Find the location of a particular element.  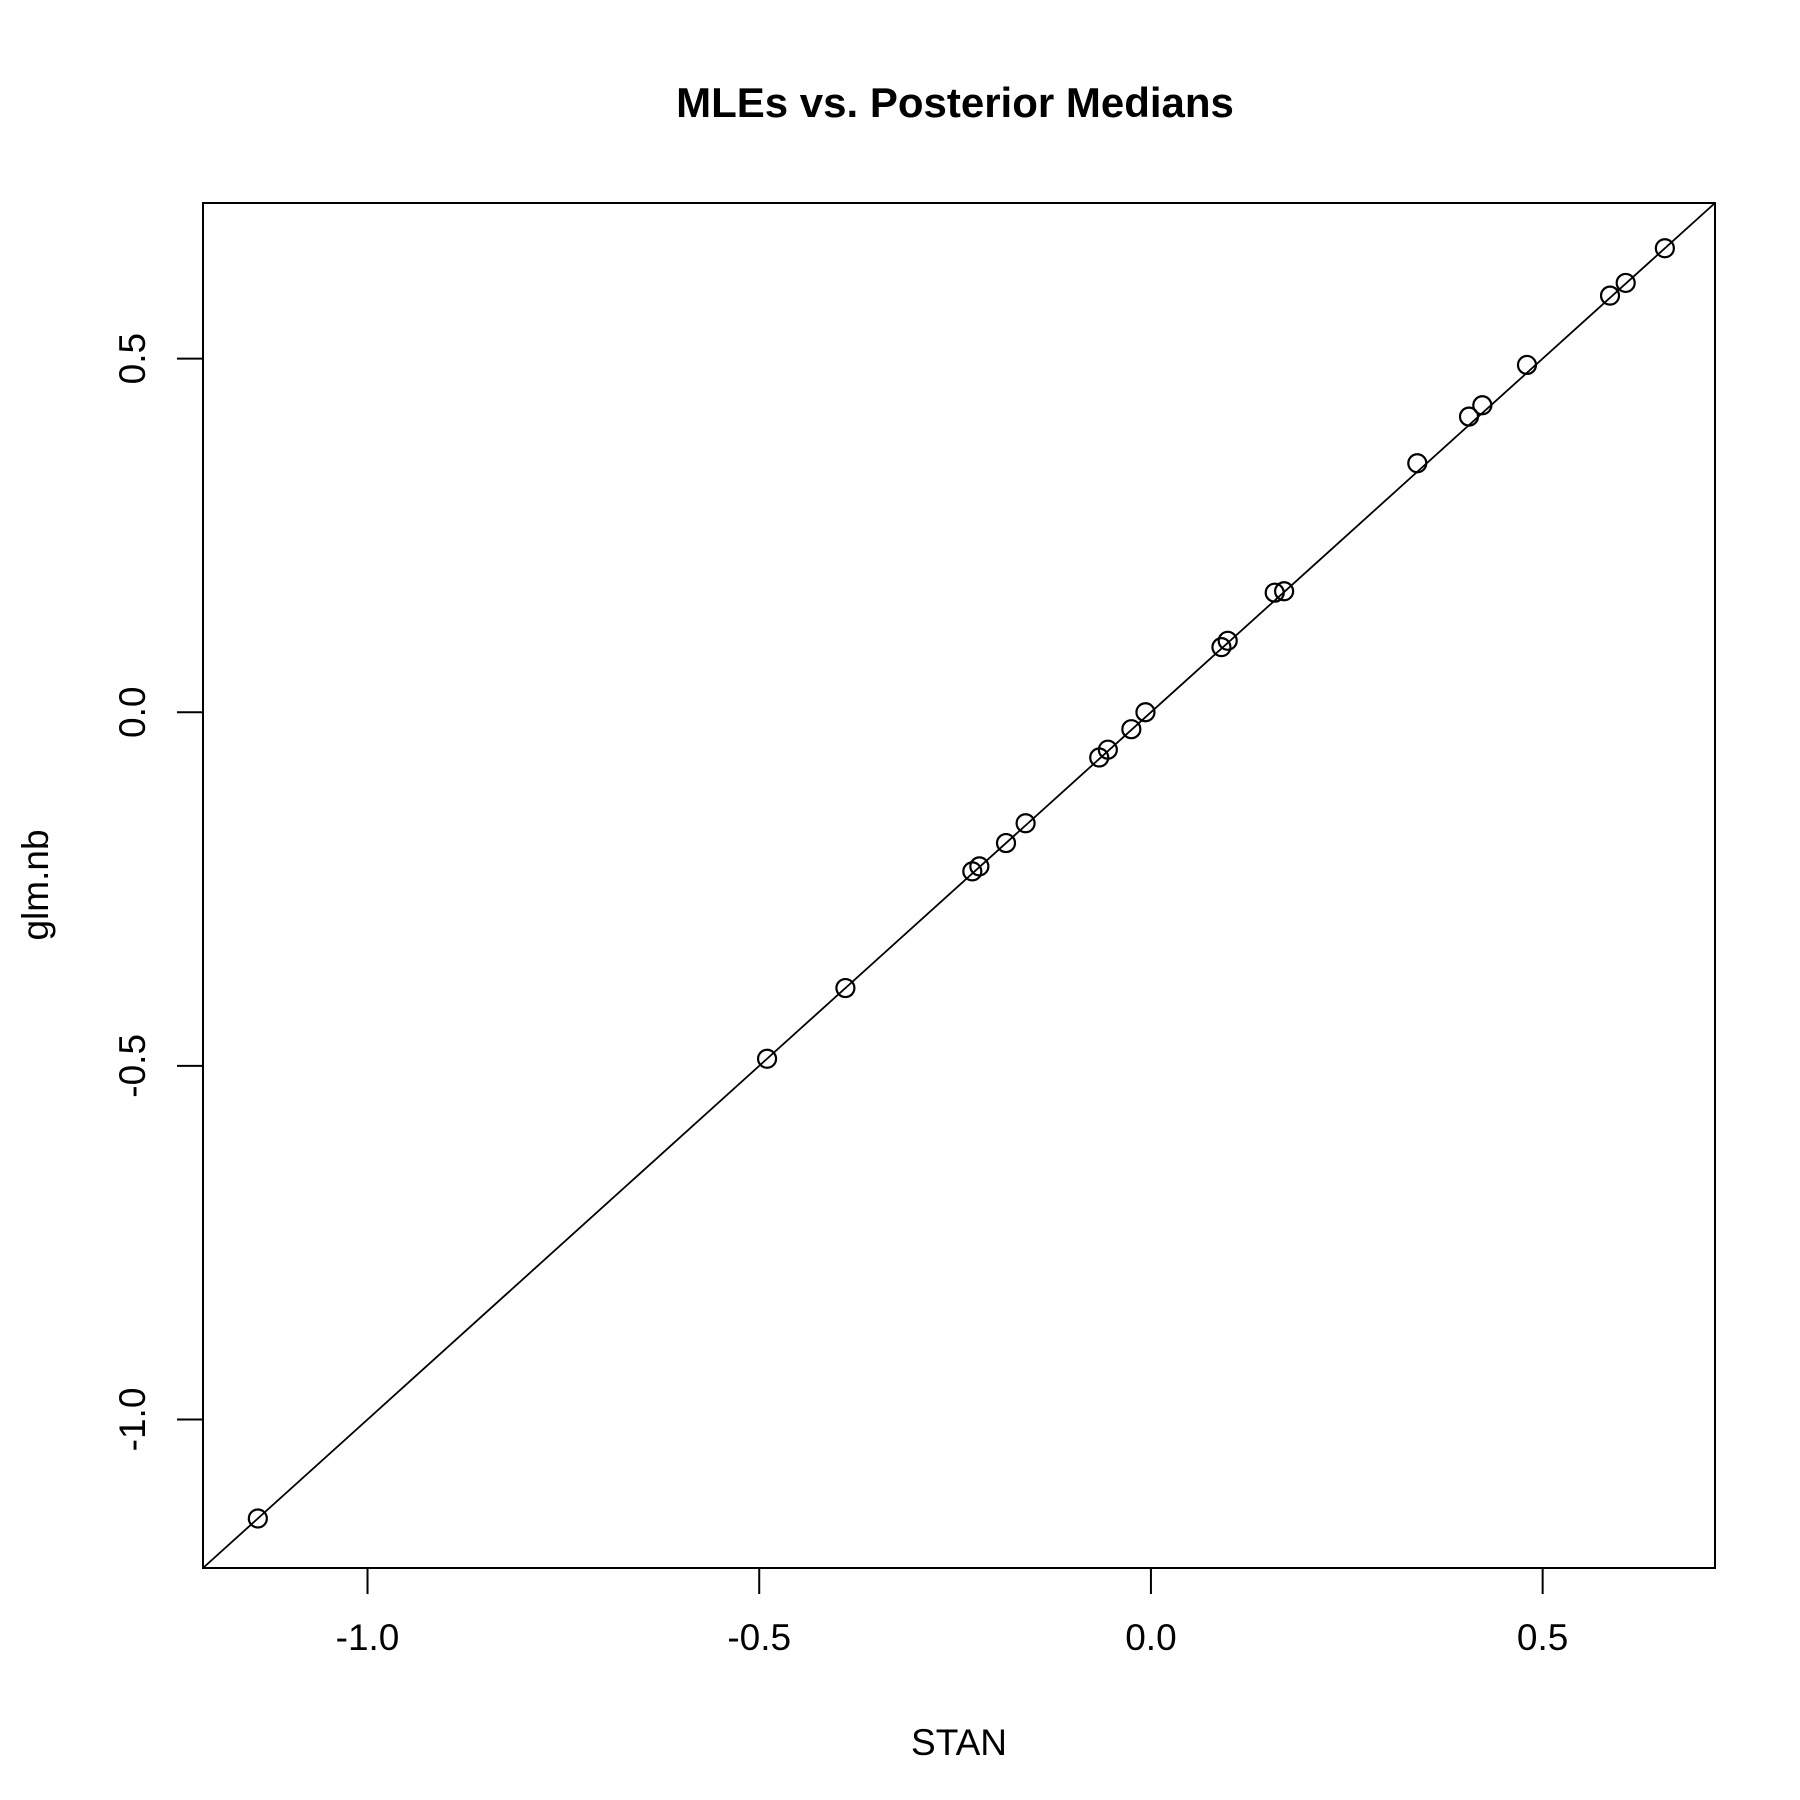

x-tick-label-0: -1.0 is located at coordinates (368, 1637).